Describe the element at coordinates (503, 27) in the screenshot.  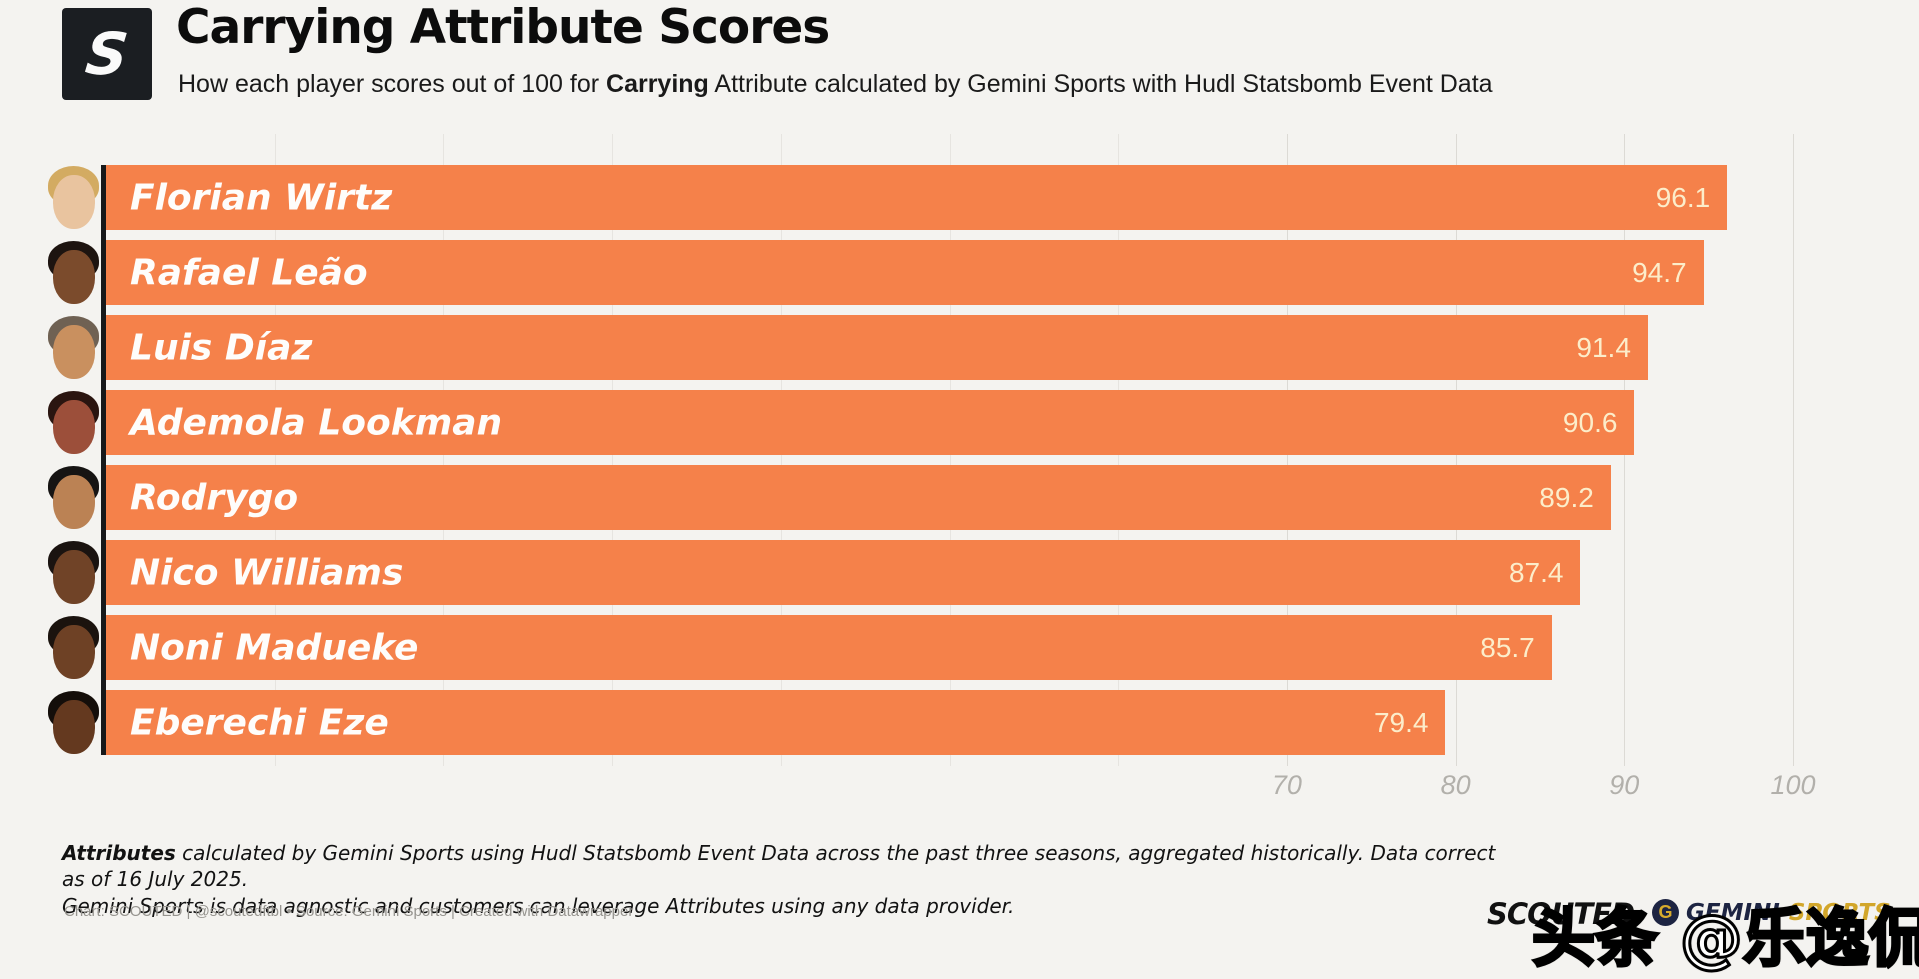
I see `page-title: Carrying Attribute Scores` at that location.